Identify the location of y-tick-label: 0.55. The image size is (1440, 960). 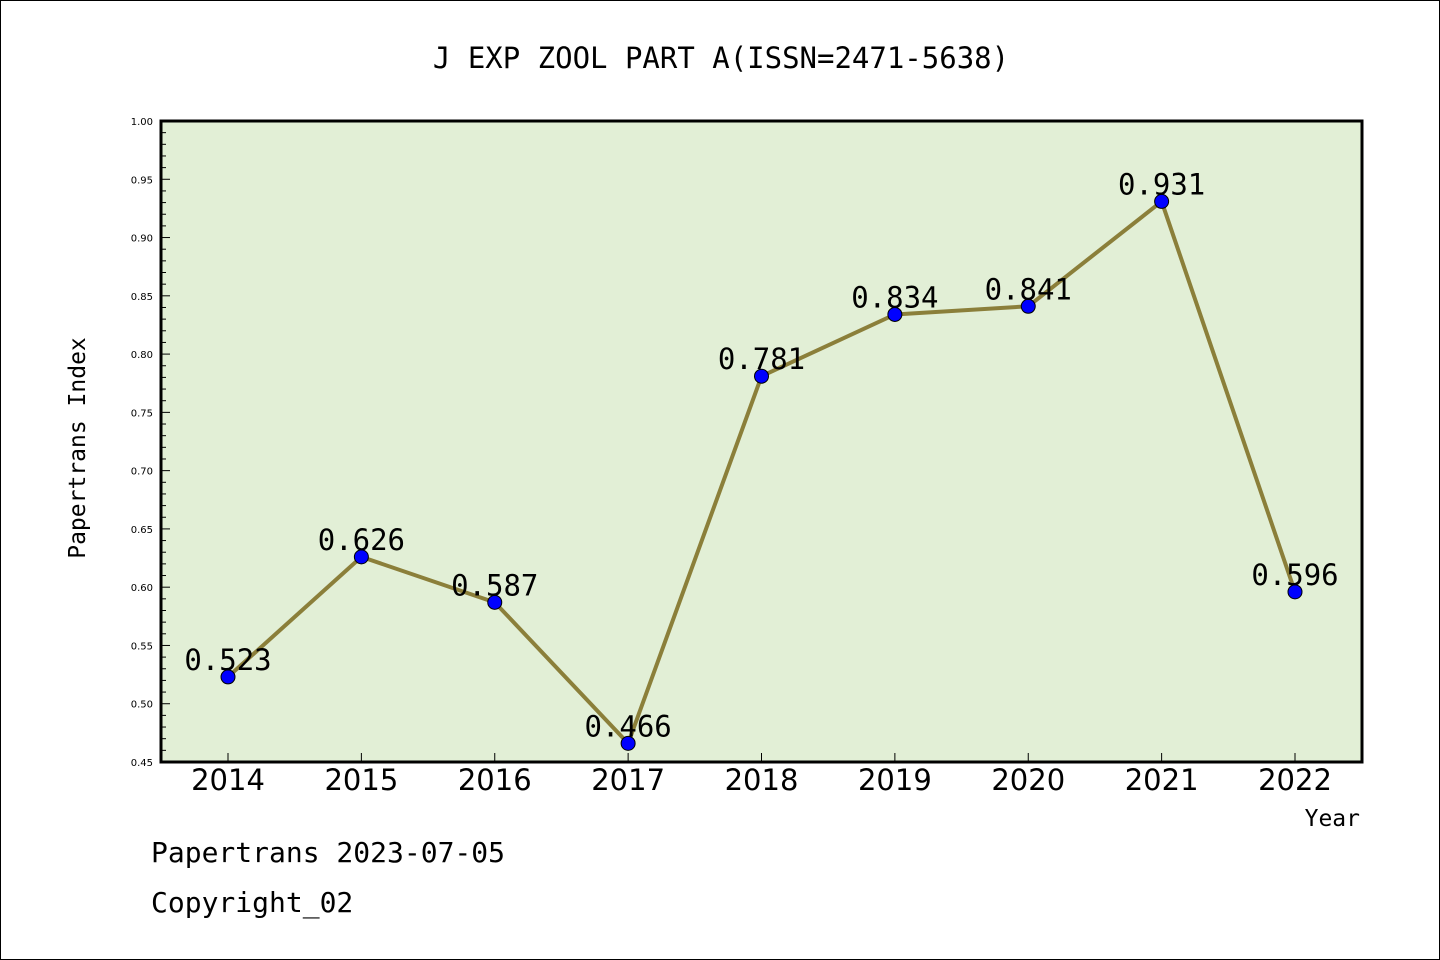
(142, 646).